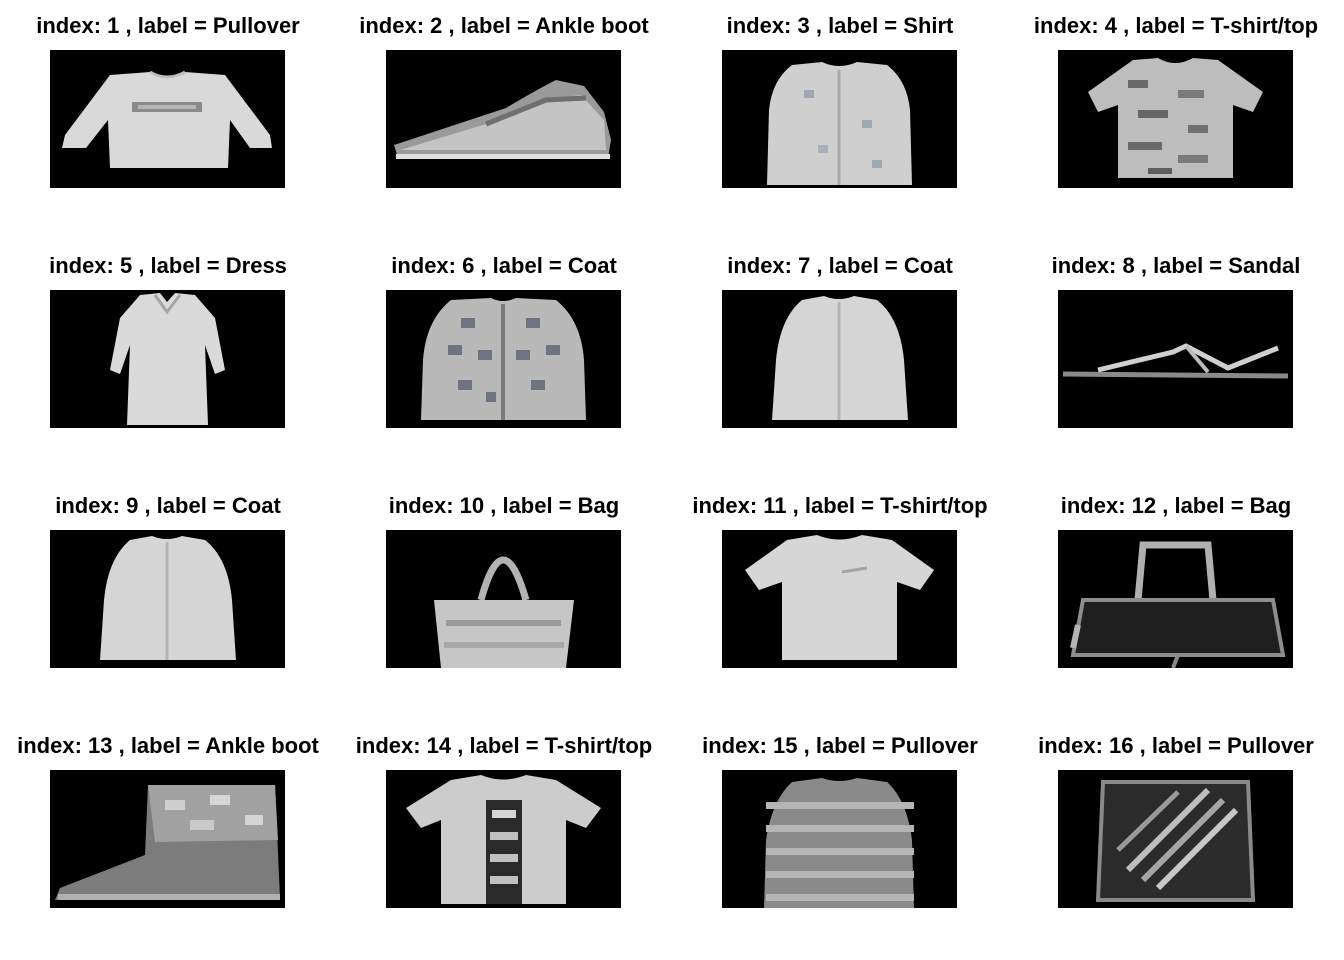 The image size is (1344, 960). I want to click on sample-cell-12: index: 12 , label = Bag, so click(1176, 592).